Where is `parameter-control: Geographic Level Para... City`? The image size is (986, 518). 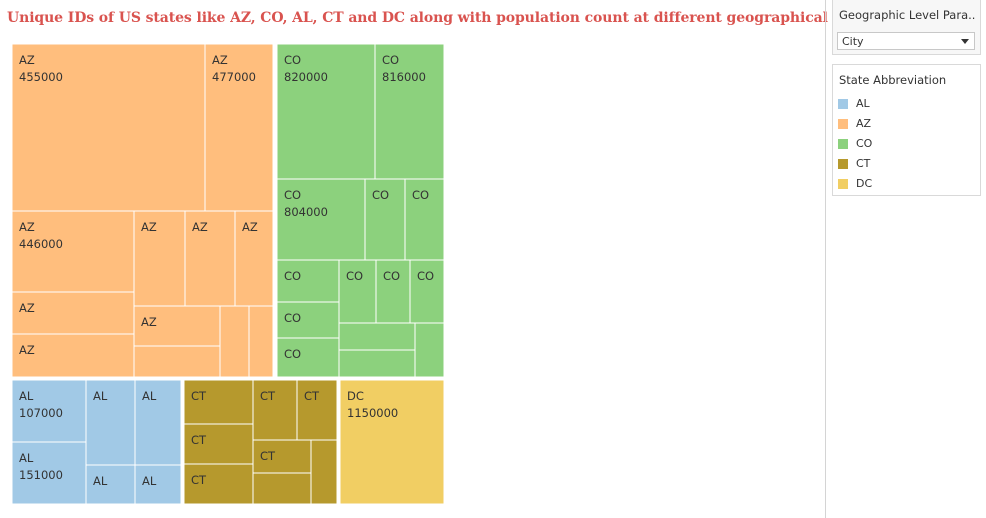
parameter-control: Geographic Level Para... City is located at coordinates (906, 27).